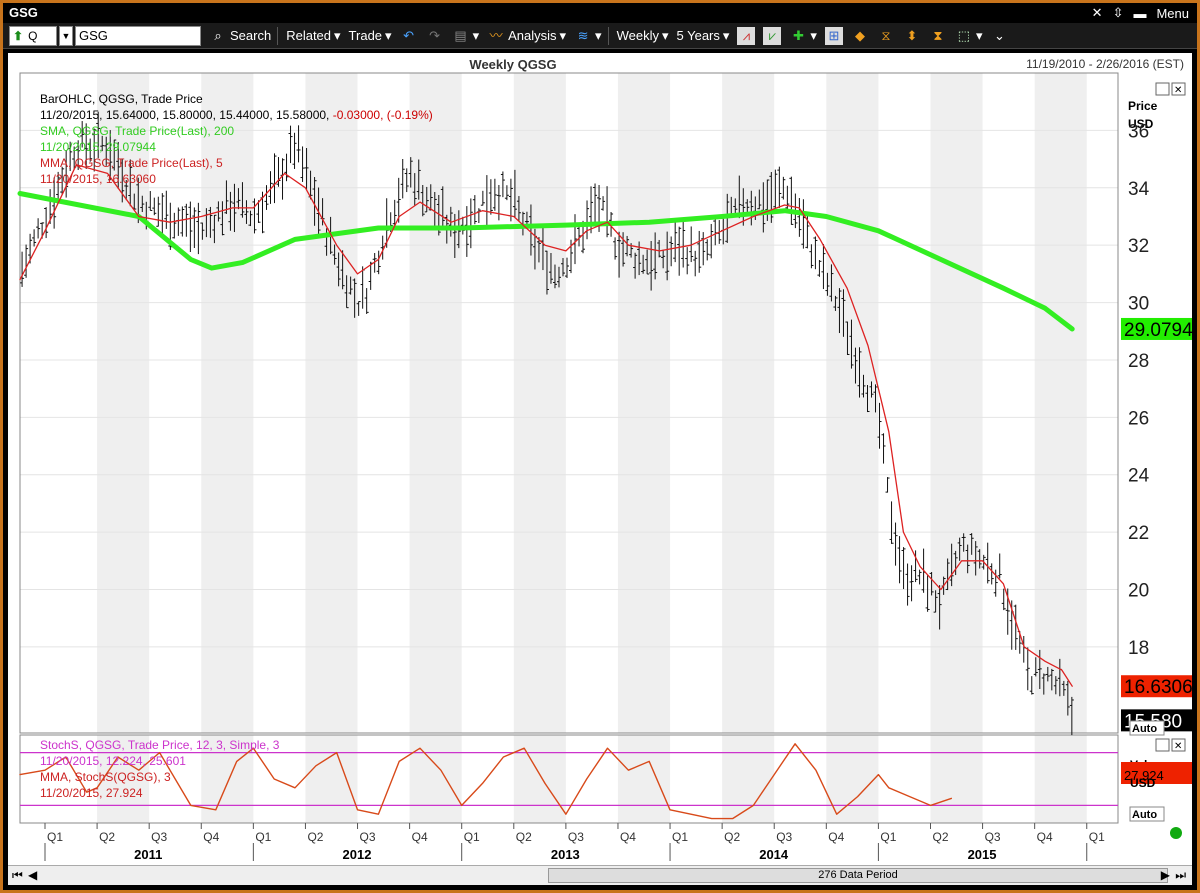 The height and width of the screenshot is (893, 1200). Describe the element at coordinates (1138, 131) in the screenshot. I see `price-tick-label: 36` at that location.